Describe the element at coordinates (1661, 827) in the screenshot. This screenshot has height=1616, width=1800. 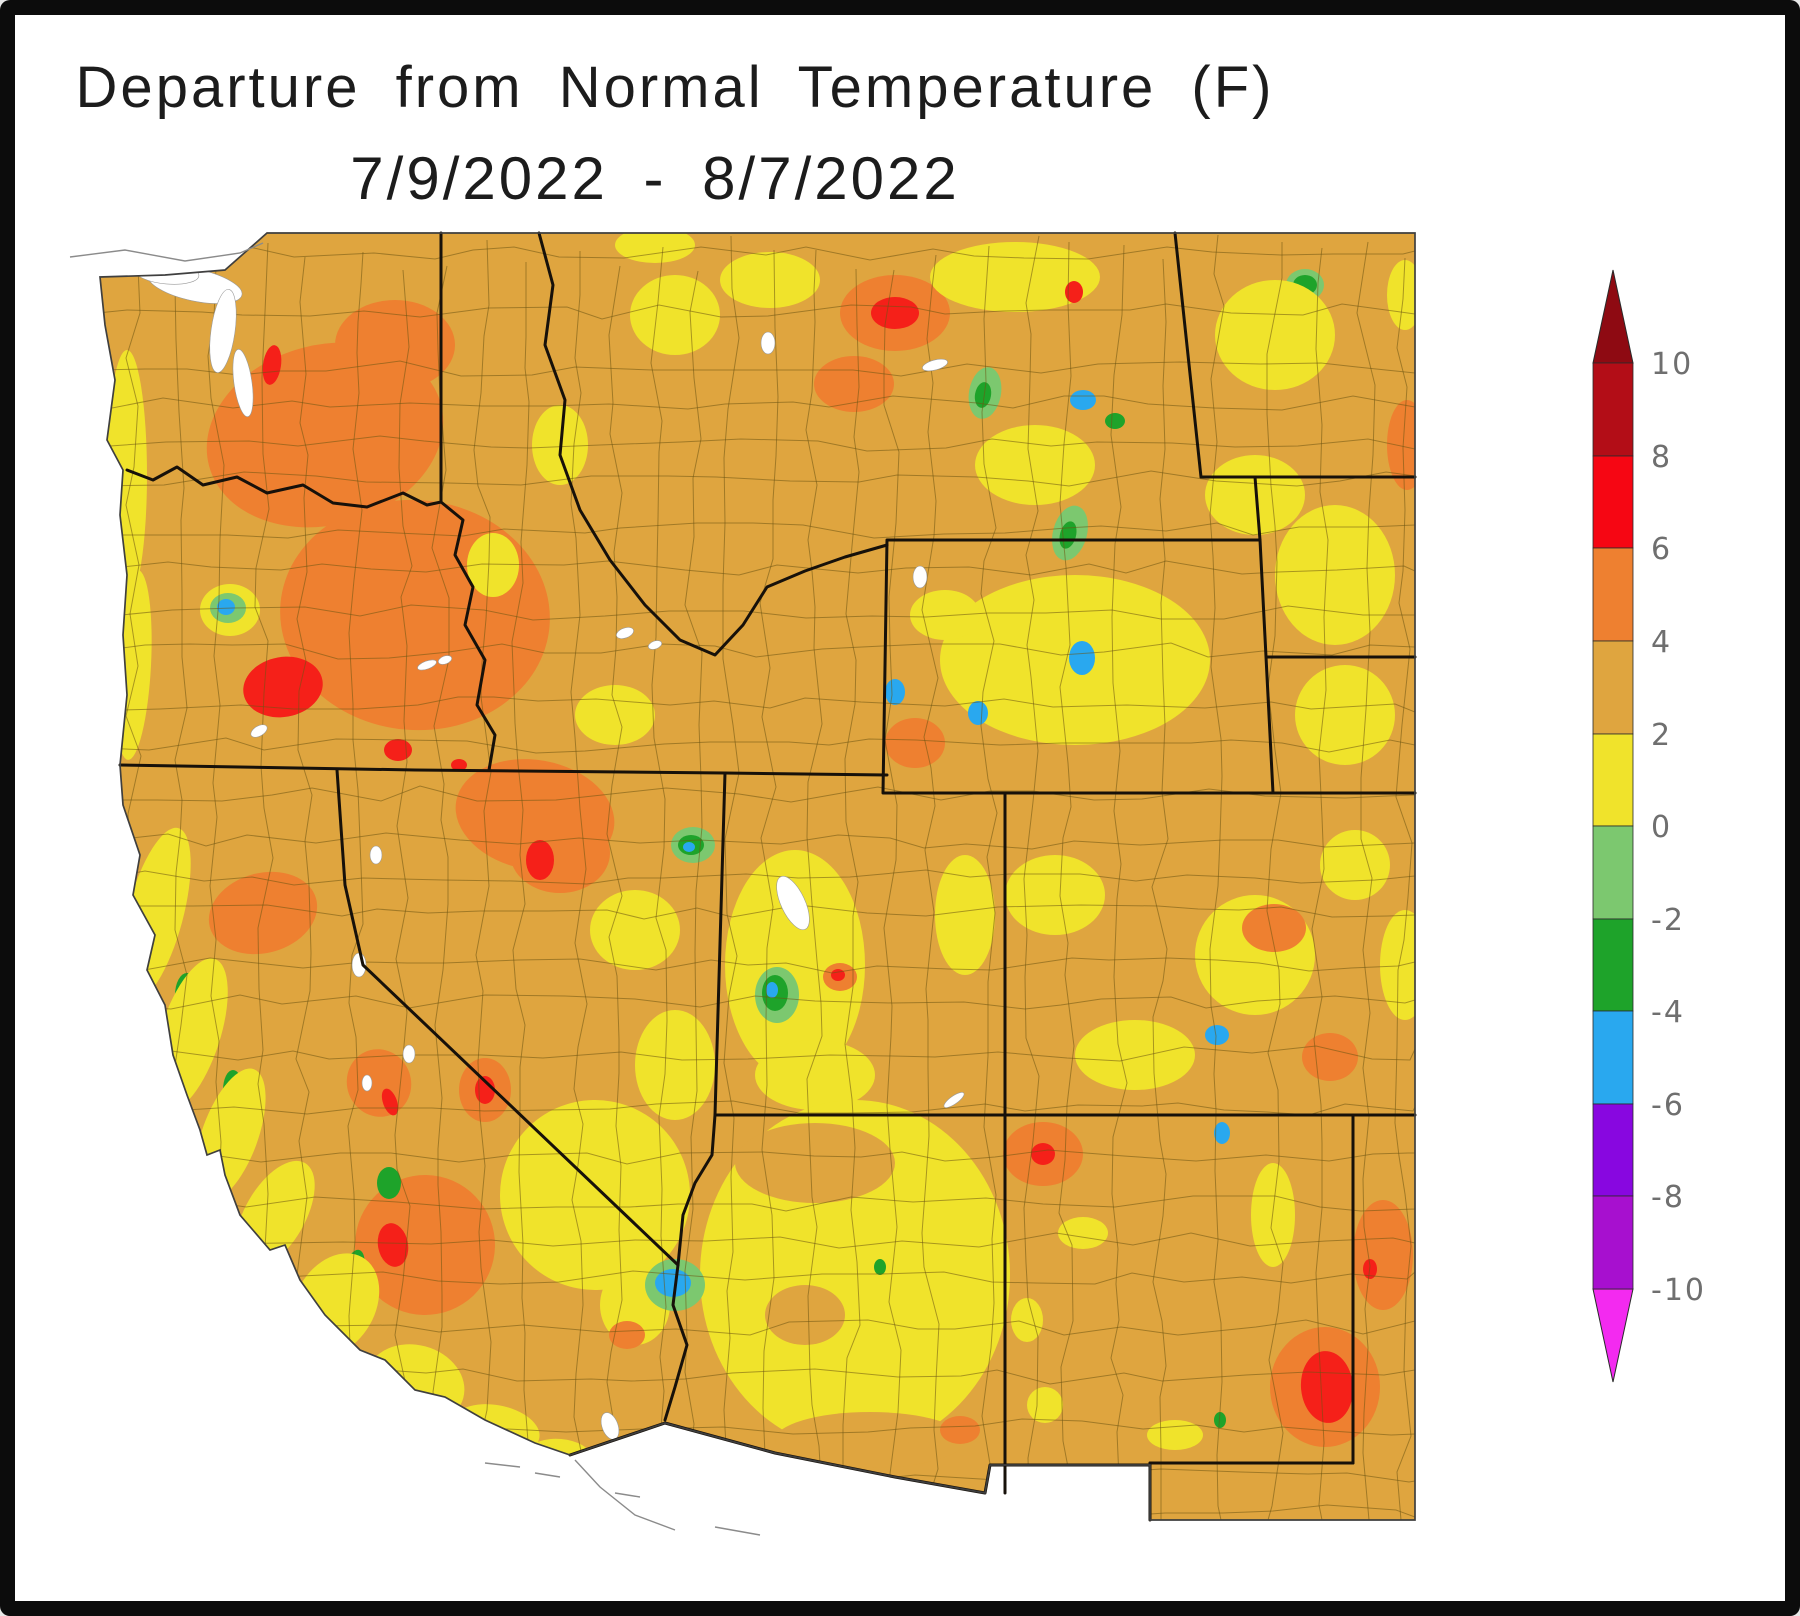
I see `legend-tick-label: 0` at that location.